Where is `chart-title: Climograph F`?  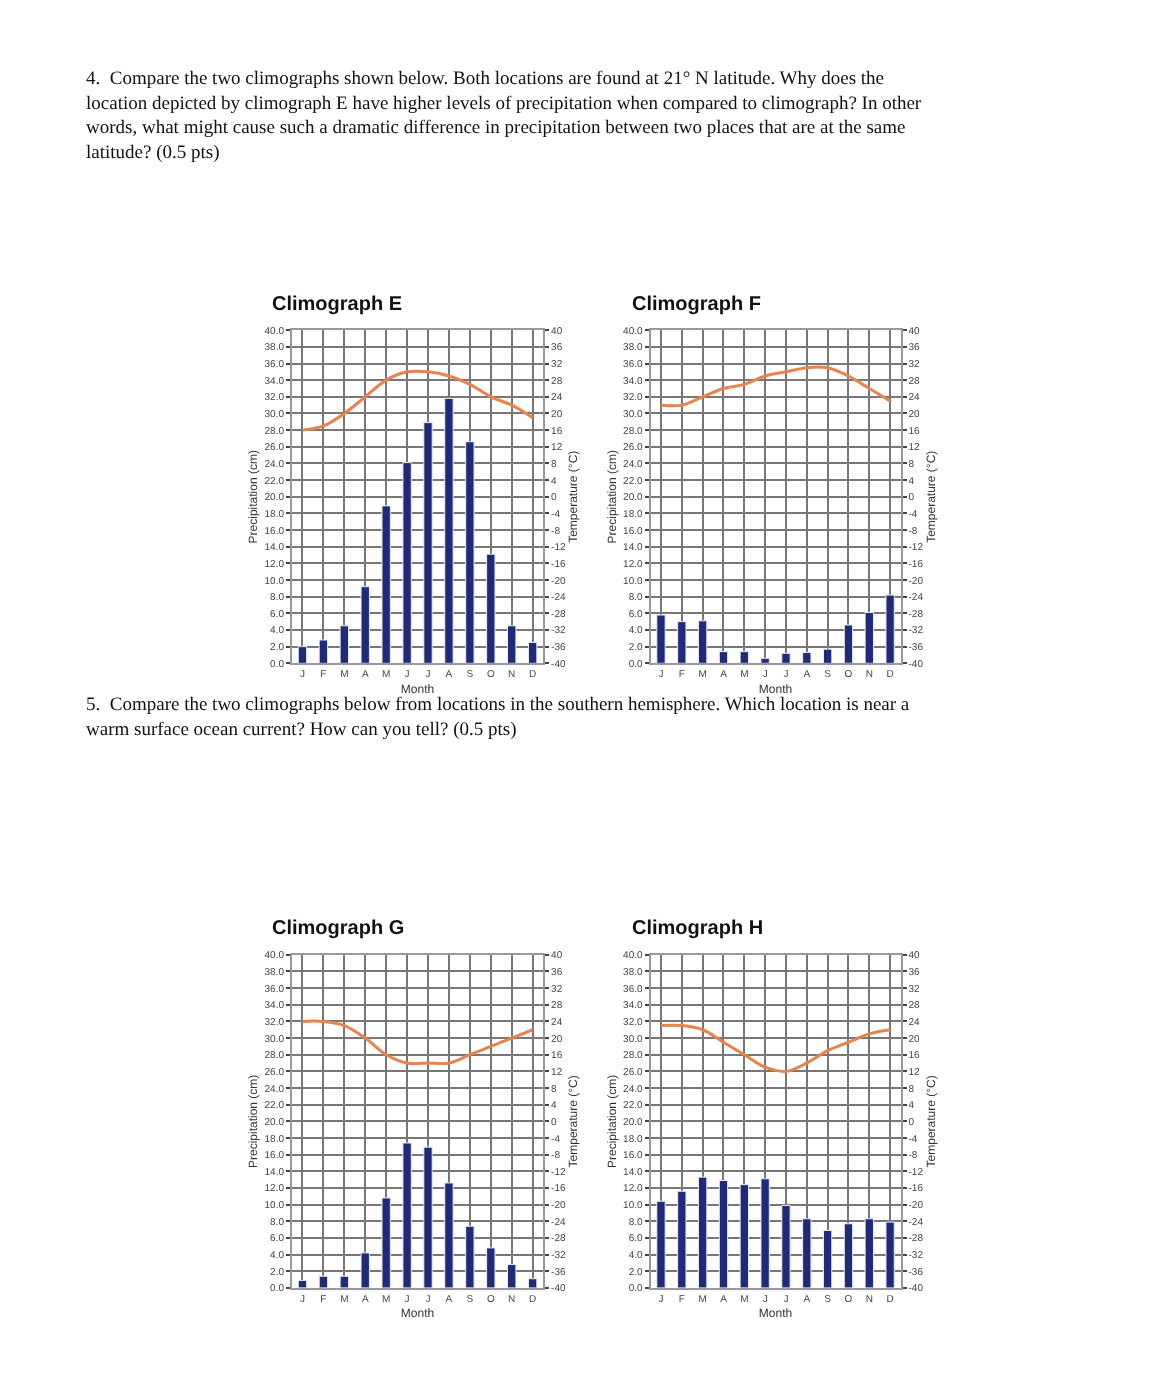 chart-title: Climograph F is located at coordinates (696, 305).